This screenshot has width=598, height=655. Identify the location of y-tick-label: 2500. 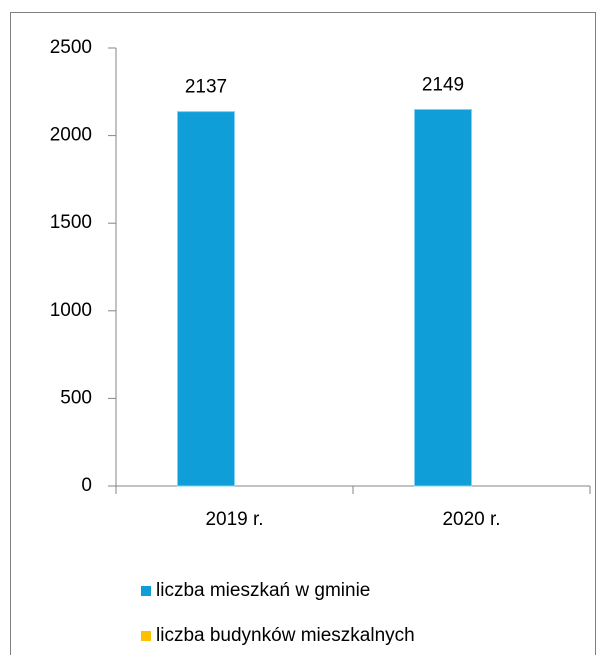
(71, 47).